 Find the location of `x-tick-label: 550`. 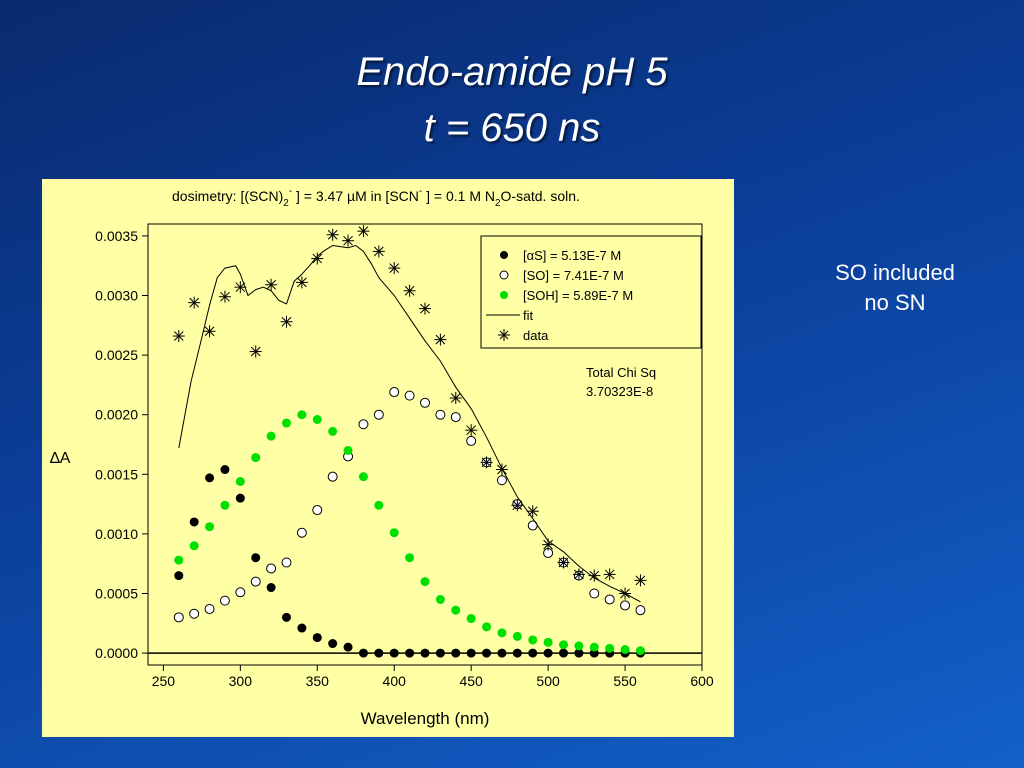

x-tick-label: 550 is located at coordinates (625, 681).